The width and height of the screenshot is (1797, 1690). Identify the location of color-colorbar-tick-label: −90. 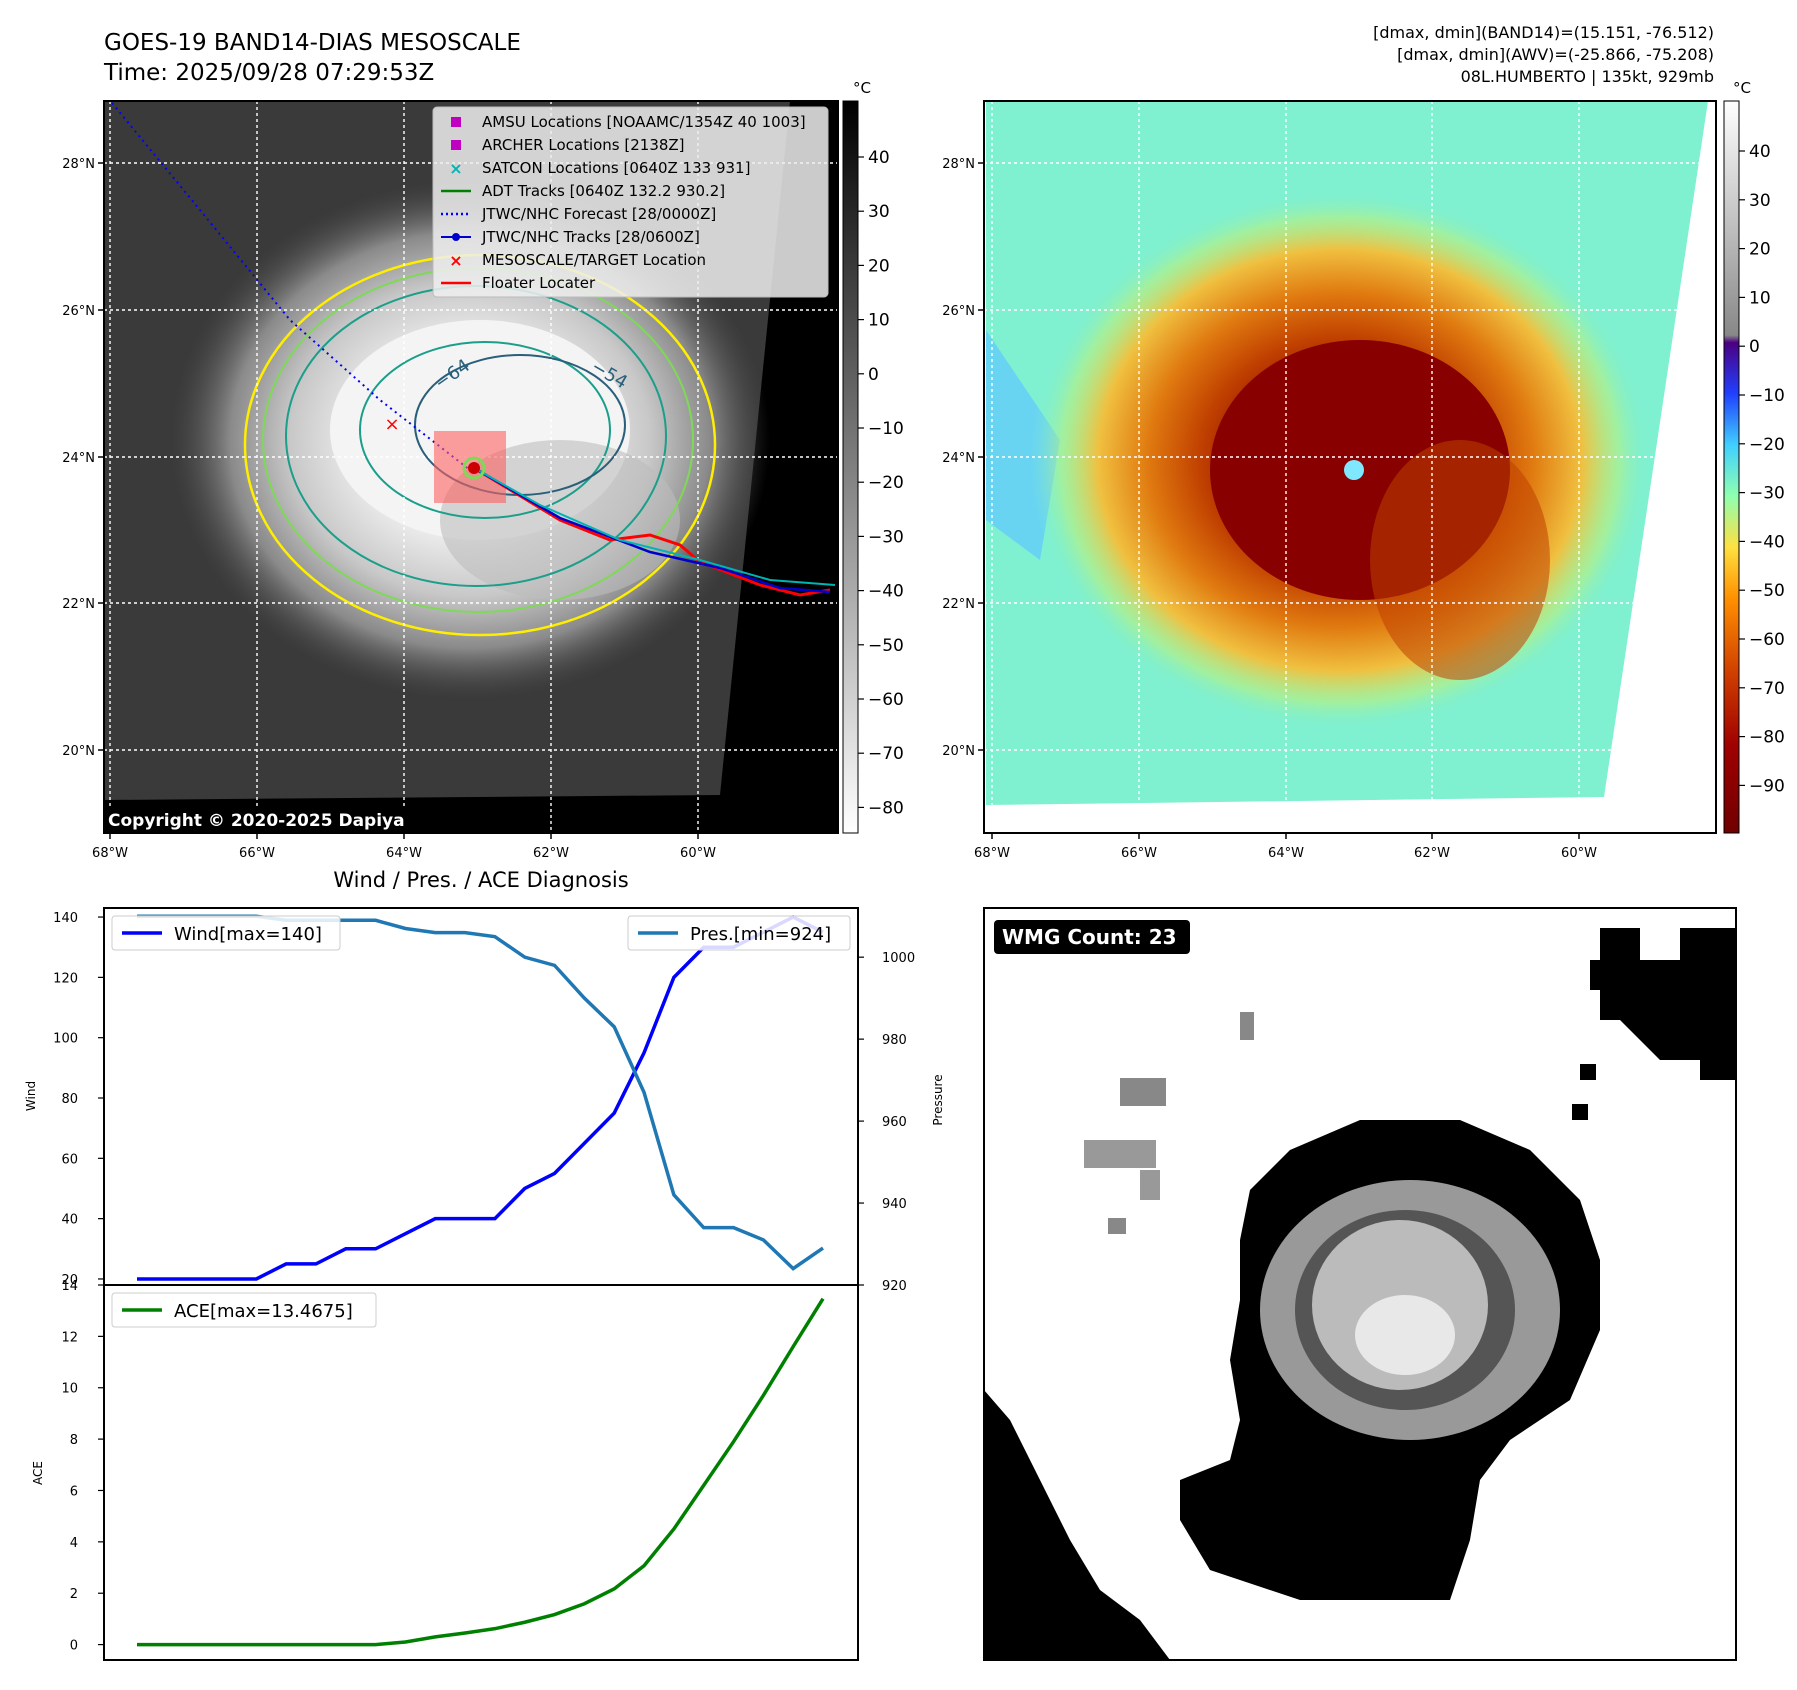
(1767, 786).